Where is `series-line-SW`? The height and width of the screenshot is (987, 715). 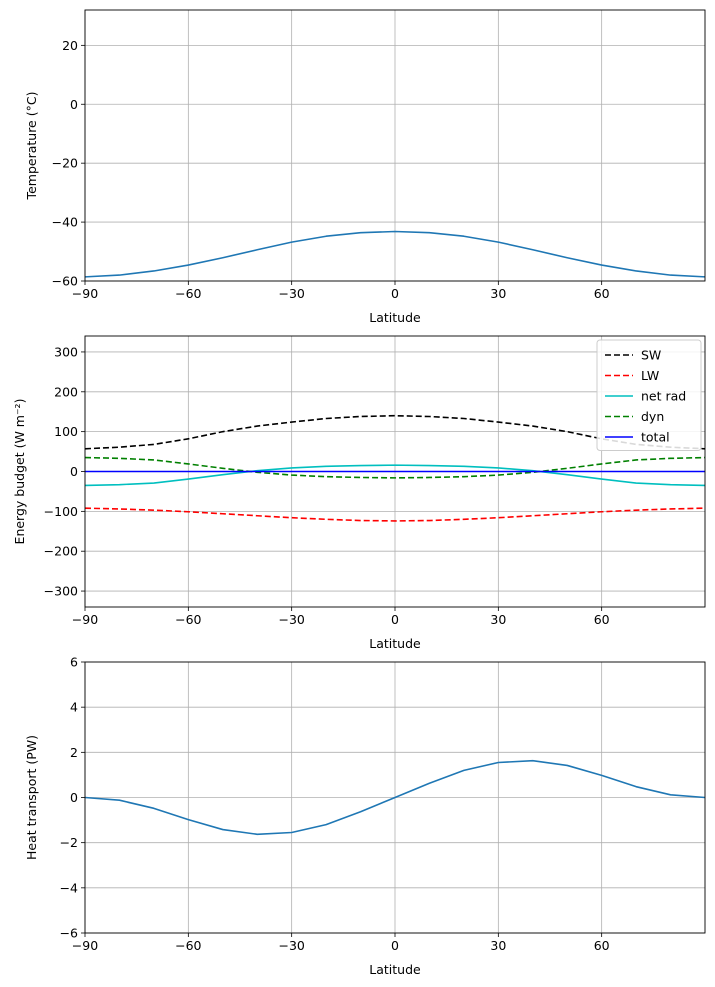
series-line-SW is located at coordinates (395, 432).